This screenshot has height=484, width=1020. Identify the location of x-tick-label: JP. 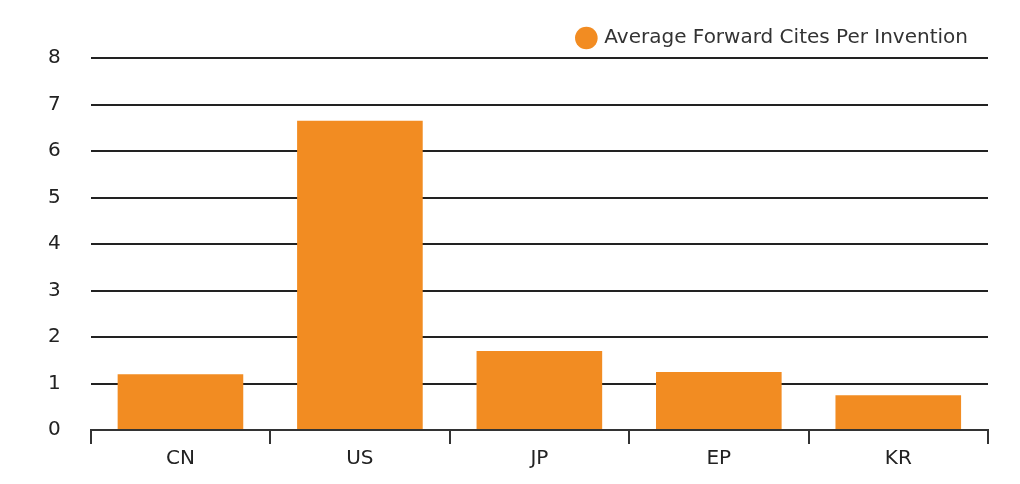
(538, 457).